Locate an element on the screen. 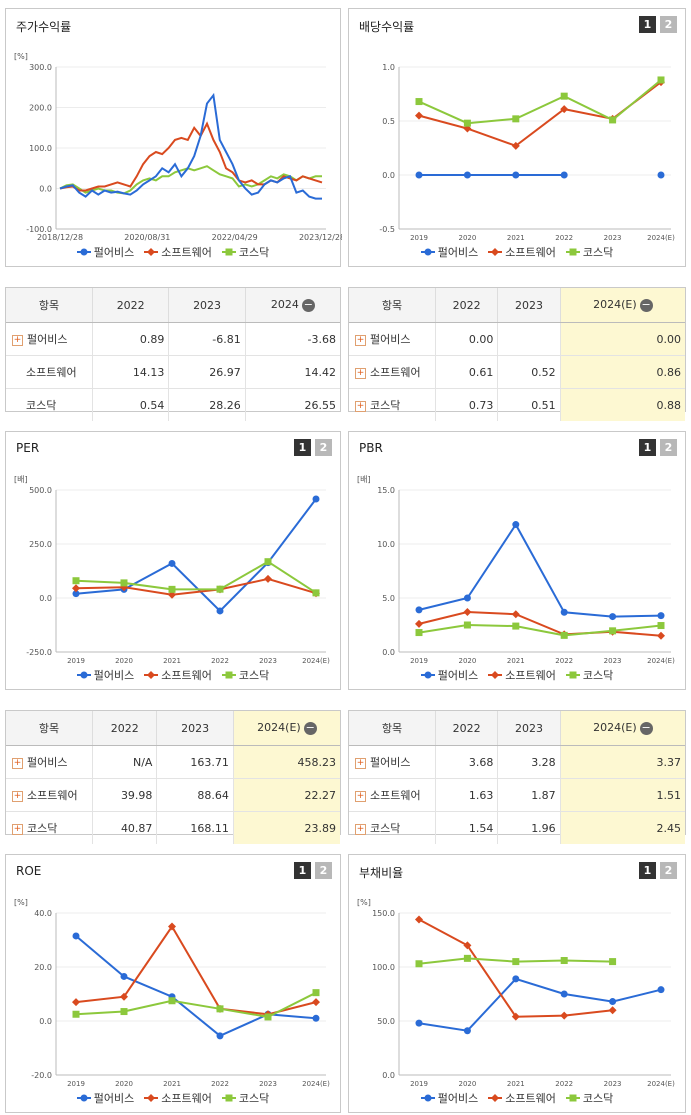 The image size is (691, 1115). row-name-cell: + 펄어비스 is located at coordinates (49, 339).